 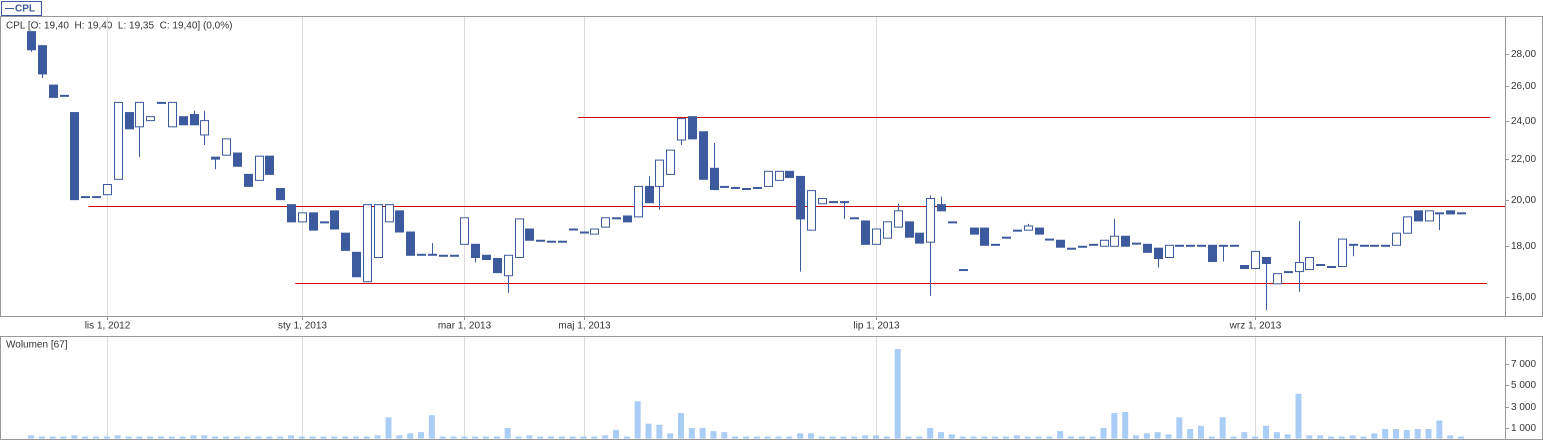 I want to click on x-tick-label: maj 1, 2013, so click(x=584, y=326).